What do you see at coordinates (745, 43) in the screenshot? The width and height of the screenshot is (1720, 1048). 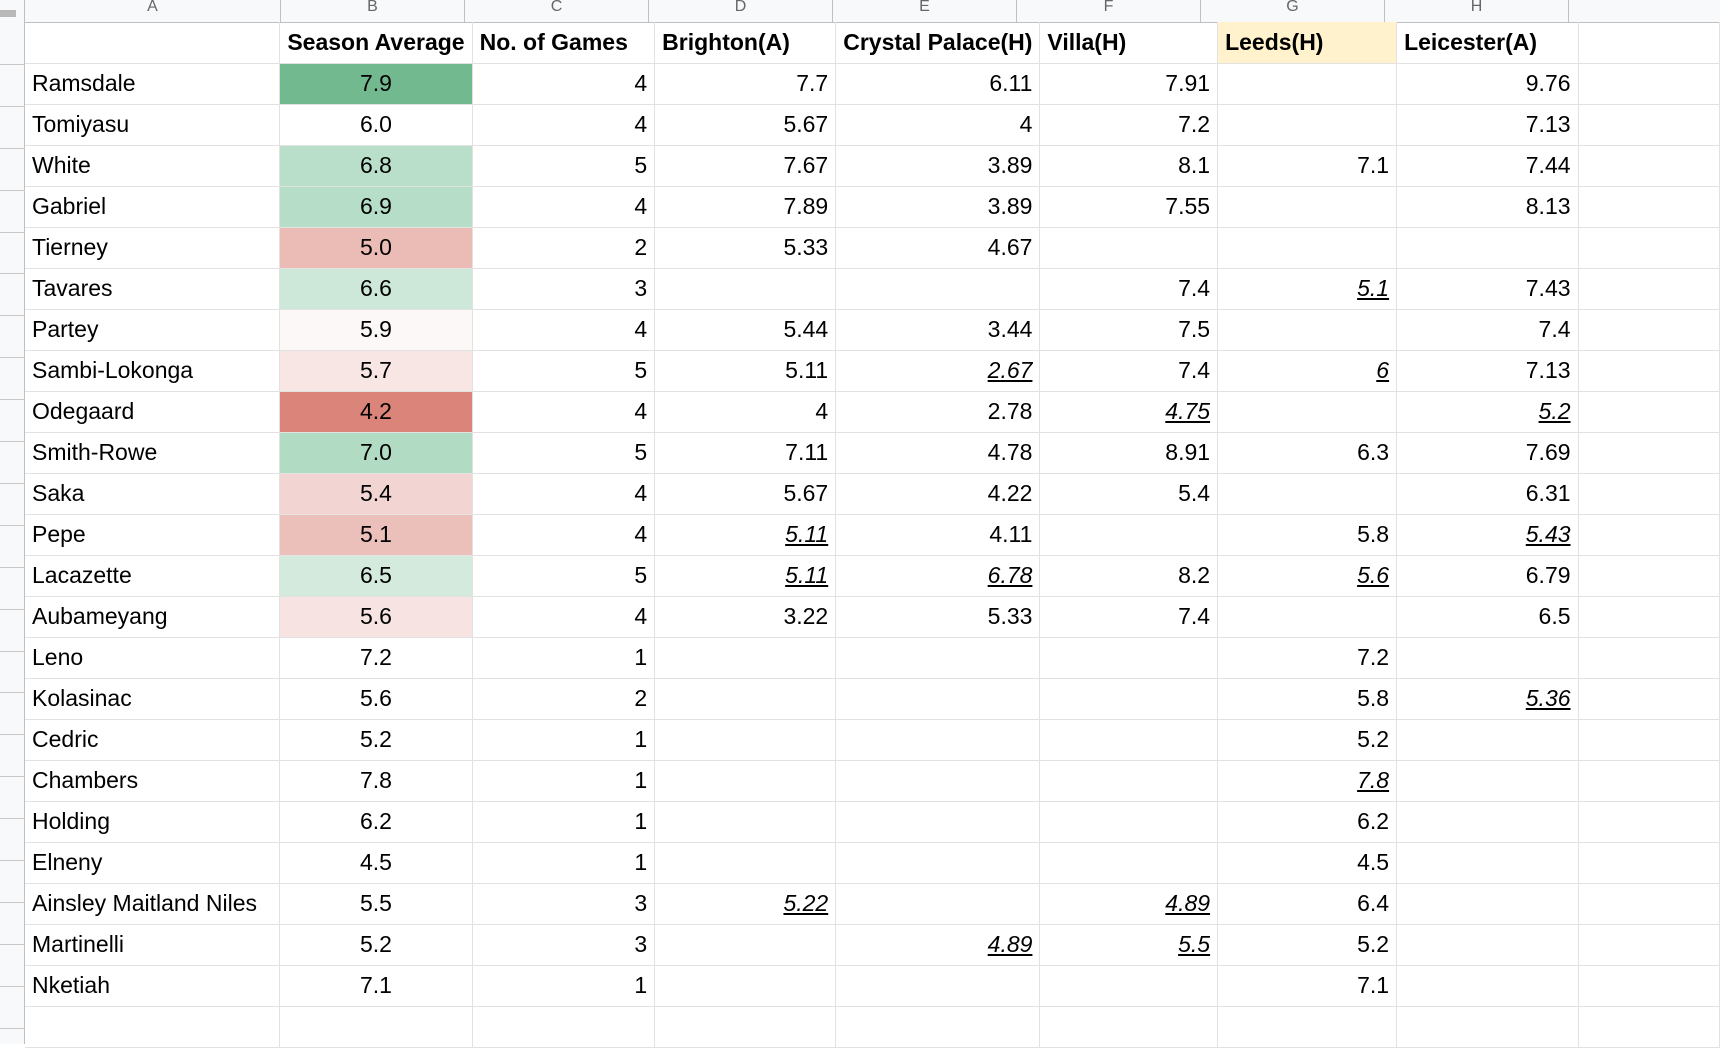 I see `header-cell-brighton: Brighton(A)` at bounding box center [745, 43].